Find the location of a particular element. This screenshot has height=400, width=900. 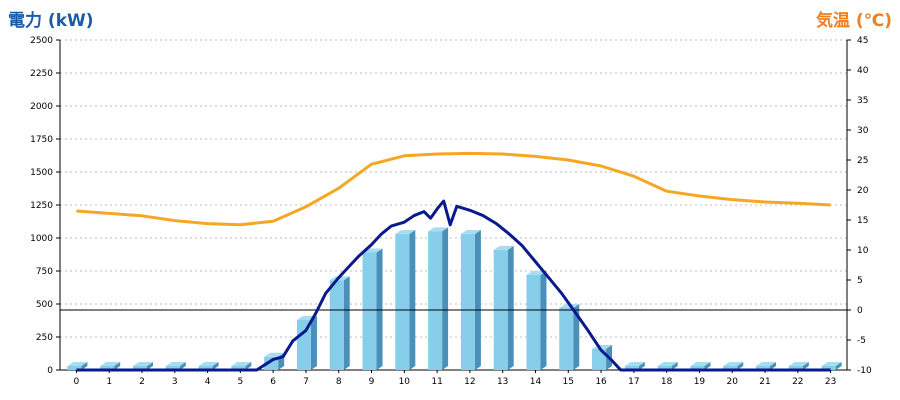

x-tick-label: 14 is located at coordinates (536, 382).